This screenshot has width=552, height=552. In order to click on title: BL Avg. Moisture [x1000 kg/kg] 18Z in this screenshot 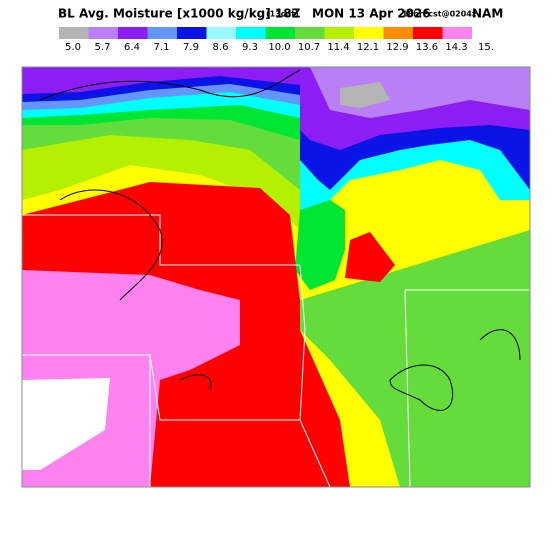, I will do `click(179, 14)`.